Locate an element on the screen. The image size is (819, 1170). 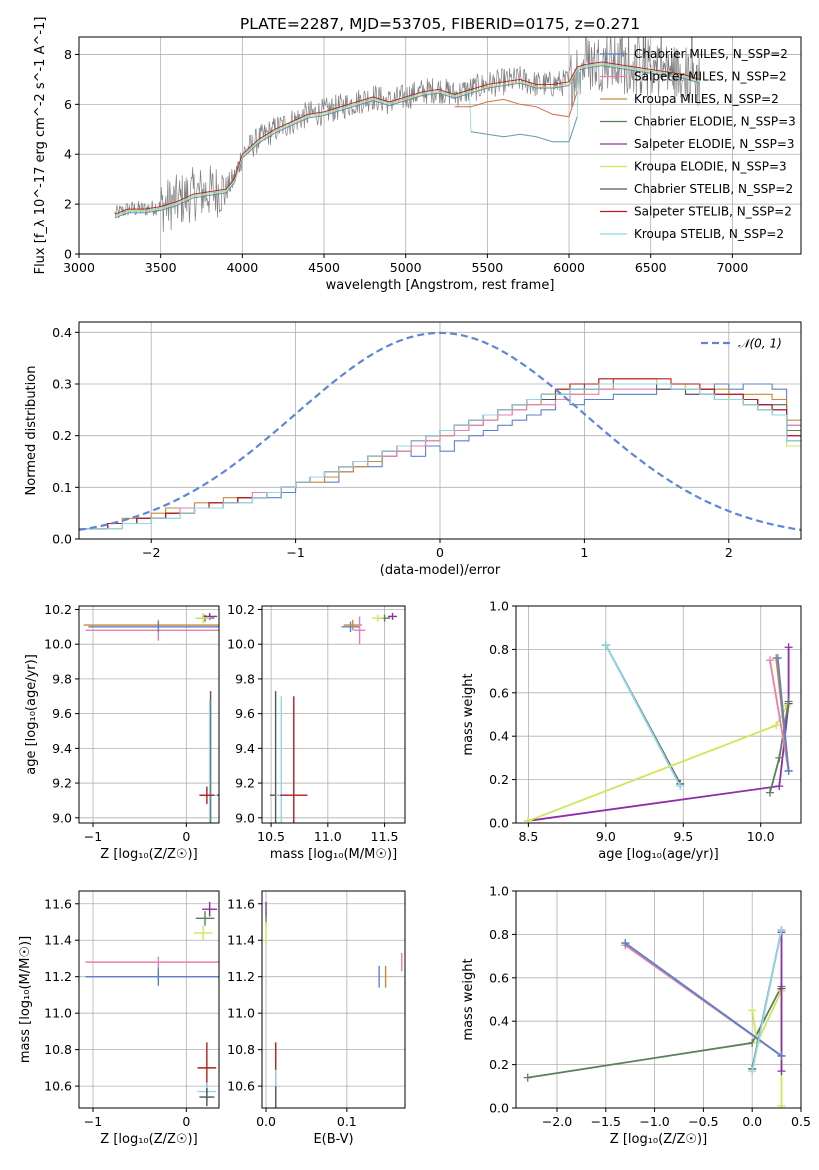
y-tick-label: 0.3 is located at coordinates (62, 384).